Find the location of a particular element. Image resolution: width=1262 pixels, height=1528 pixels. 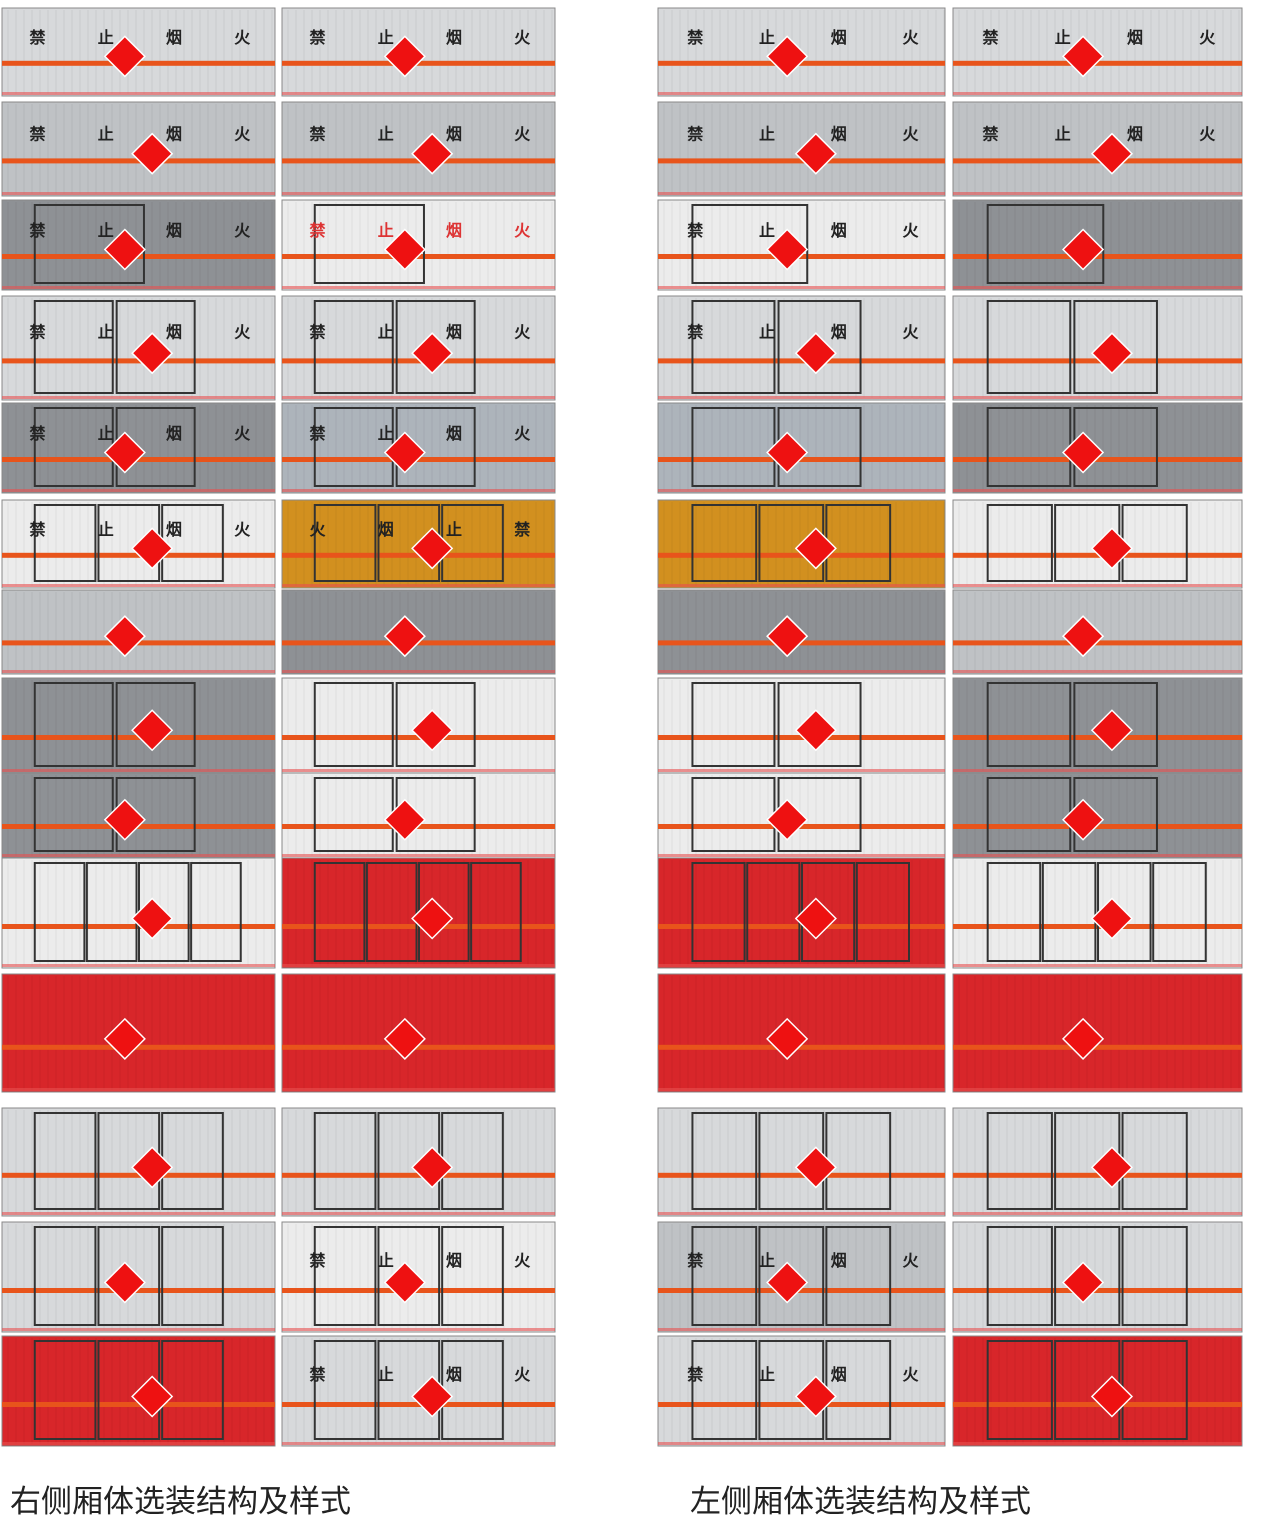

caption: 左侧厢体选装结构及样式 is located at coordinates (860, 1502).